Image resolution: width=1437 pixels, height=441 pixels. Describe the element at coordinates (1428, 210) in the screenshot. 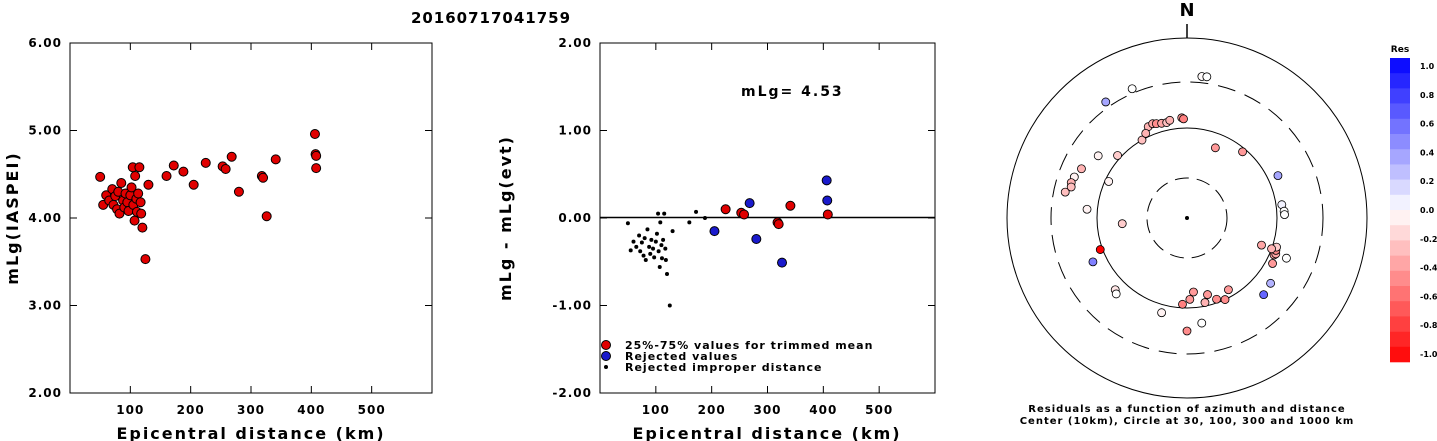

I see `colorbar-labels: 1.0 0.8 0.6 0.4 0.2 0.0 -0.2 -0.4 -0.6 -0.8 -1.0` at that location.